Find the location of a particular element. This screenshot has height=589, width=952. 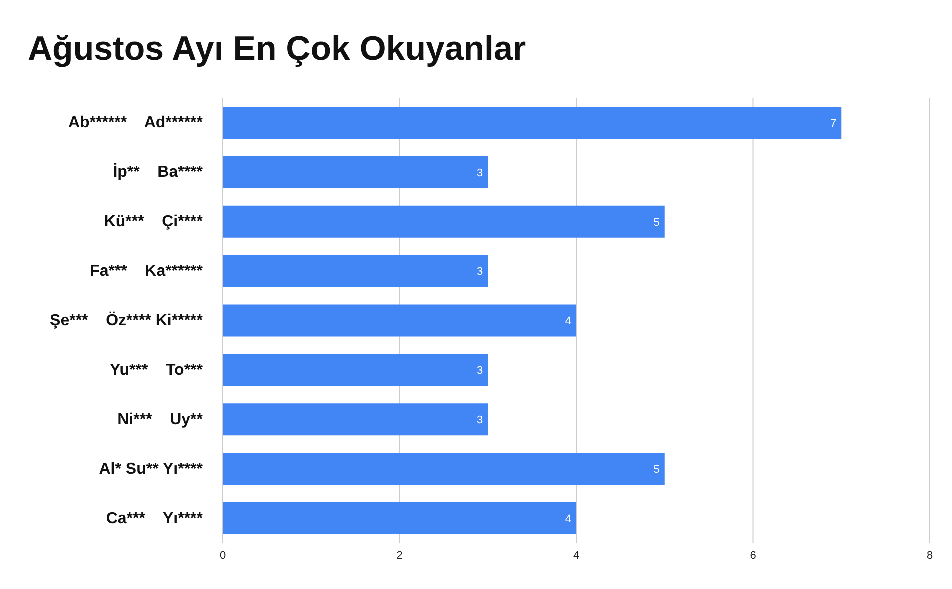

data-label: 7 is located at coordinates (833, 124).